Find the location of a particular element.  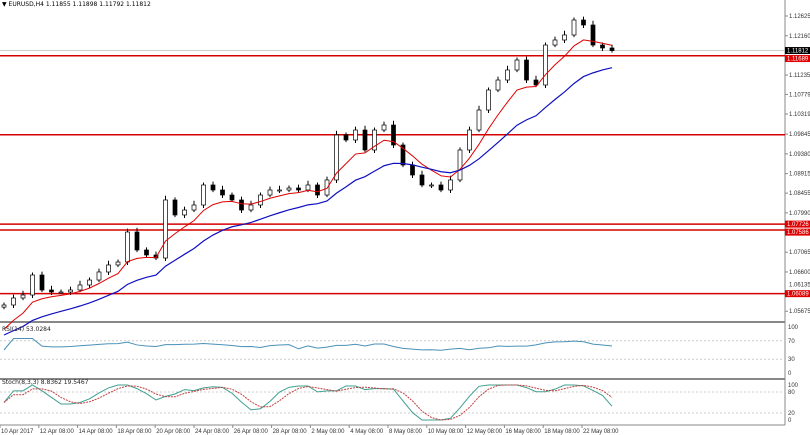

price-tick-label: 1.07990 is located at coordinates (799, 214).